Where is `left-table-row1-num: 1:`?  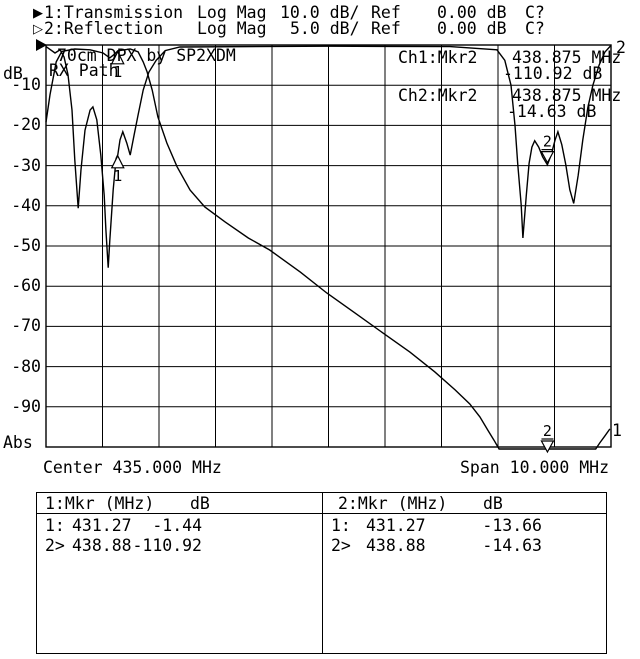
left-table-row1-num: 1: is located at coordinates (55, 525).